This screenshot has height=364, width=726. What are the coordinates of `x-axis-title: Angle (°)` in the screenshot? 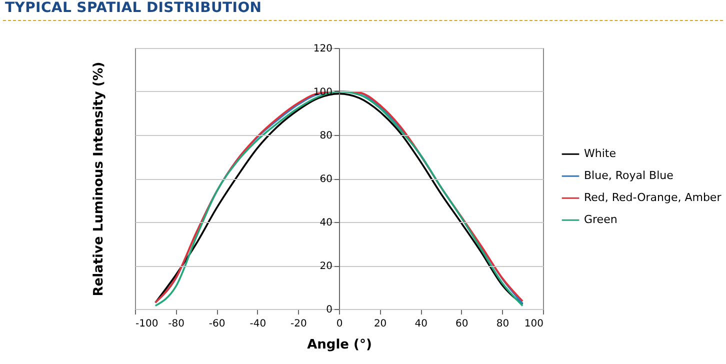 It's located at (339, 345).